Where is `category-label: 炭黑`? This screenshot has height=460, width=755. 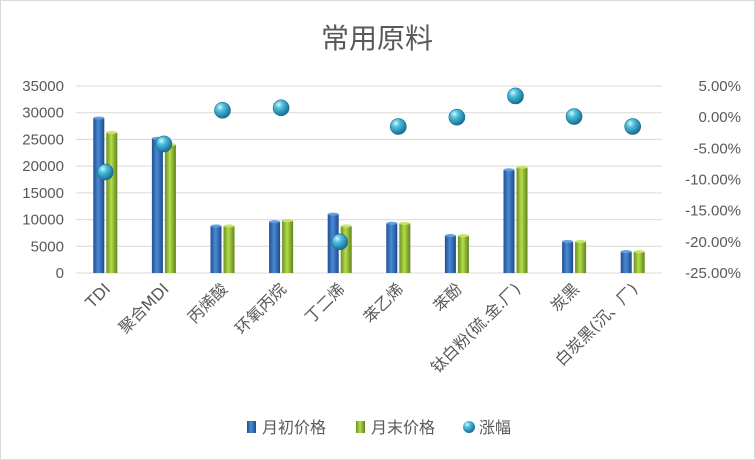 category-label: 炭黑 is located at coordinates (565, 297).